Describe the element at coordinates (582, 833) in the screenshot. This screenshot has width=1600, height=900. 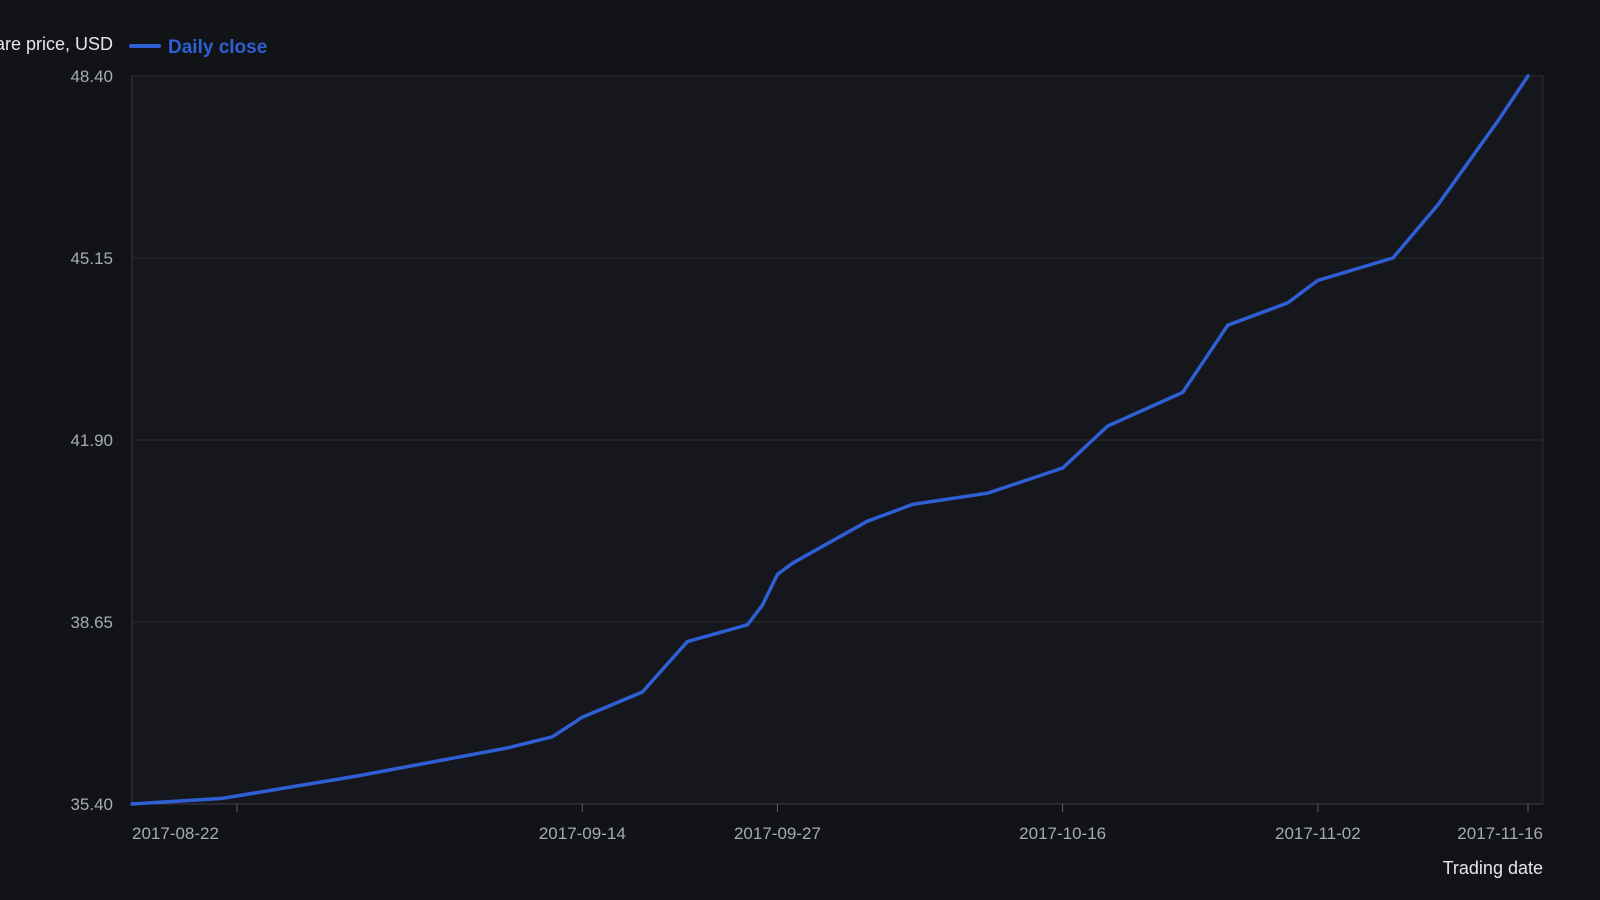
I see `x-tick-label: 2017-09-14` at that location.